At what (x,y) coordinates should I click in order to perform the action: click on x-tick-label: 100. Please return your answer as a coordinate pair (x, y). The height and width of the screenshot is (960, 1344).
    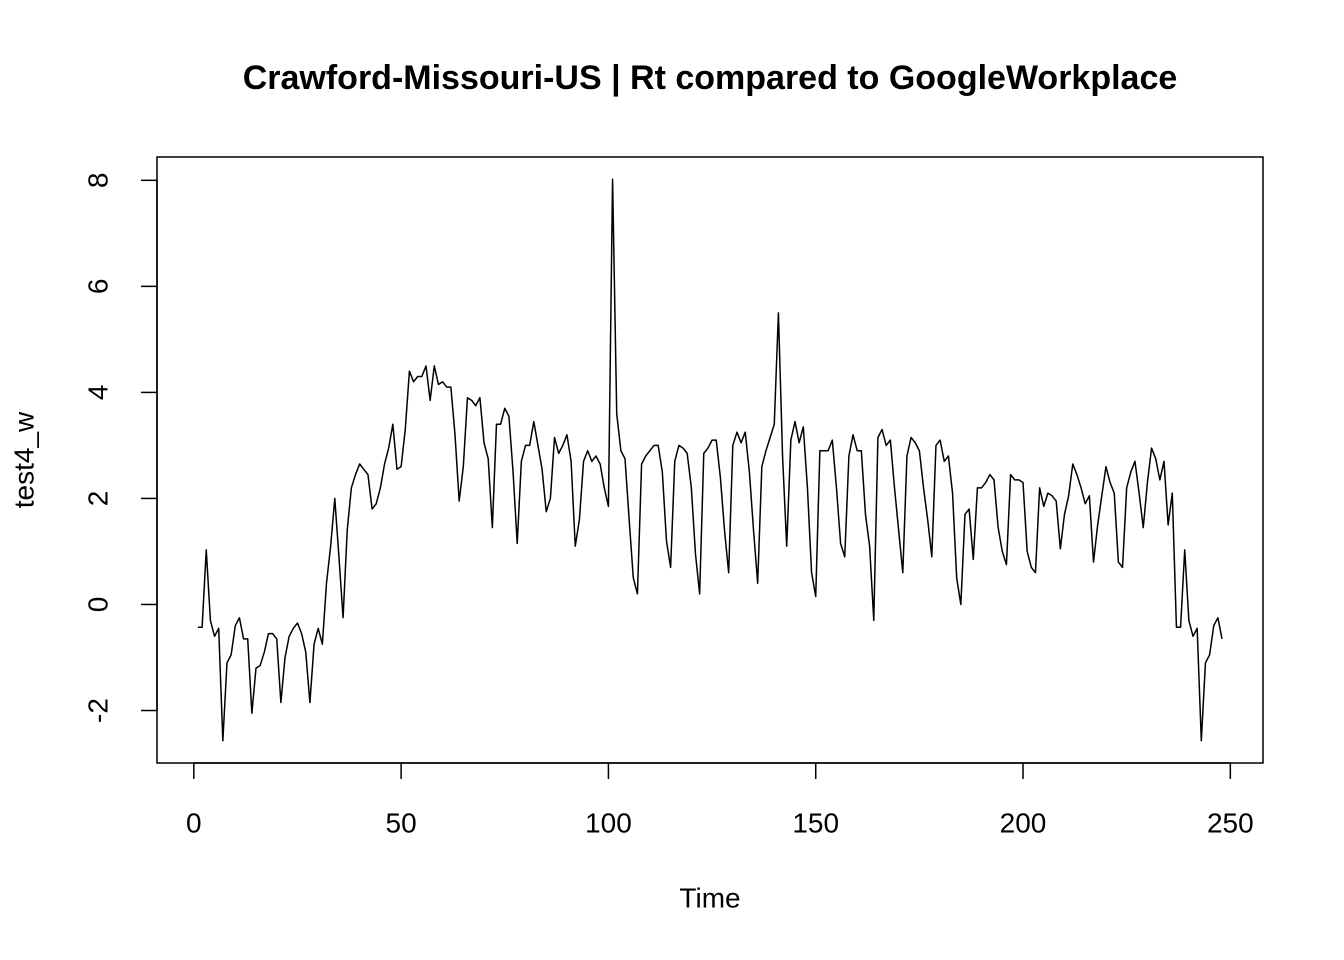
    Looking at the image, I should click on (608, 822).